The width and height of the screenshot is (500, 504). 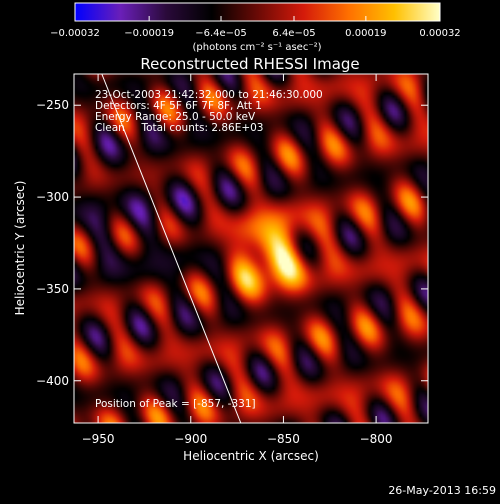 I want to click on colorbar-tick-label: −0.00032, so click(x=75, y=33).